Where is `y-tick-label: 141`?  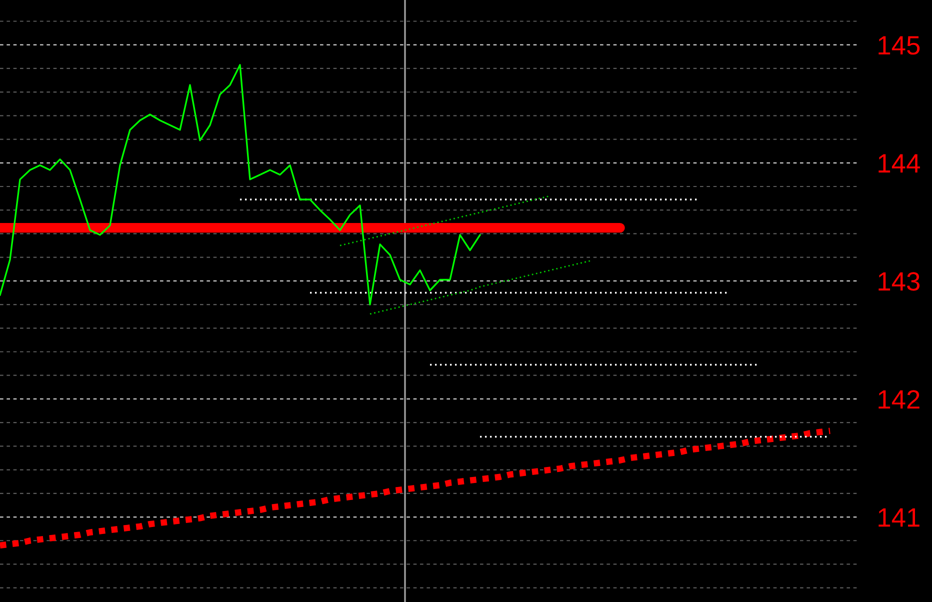
y-tick-label: 141 is located at coordinates (899, 517).